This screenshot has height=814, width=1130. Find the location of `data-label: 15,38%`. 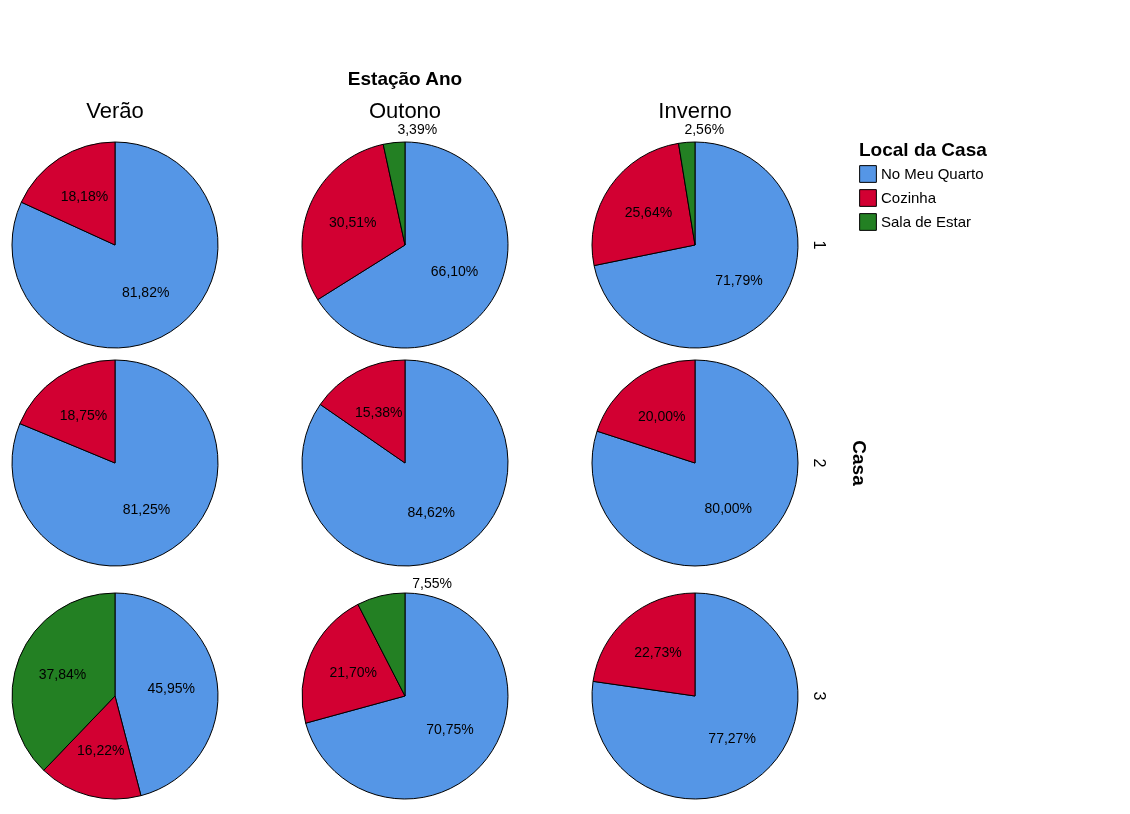

data-label: 15,38% is located at coordinates (378, 411).